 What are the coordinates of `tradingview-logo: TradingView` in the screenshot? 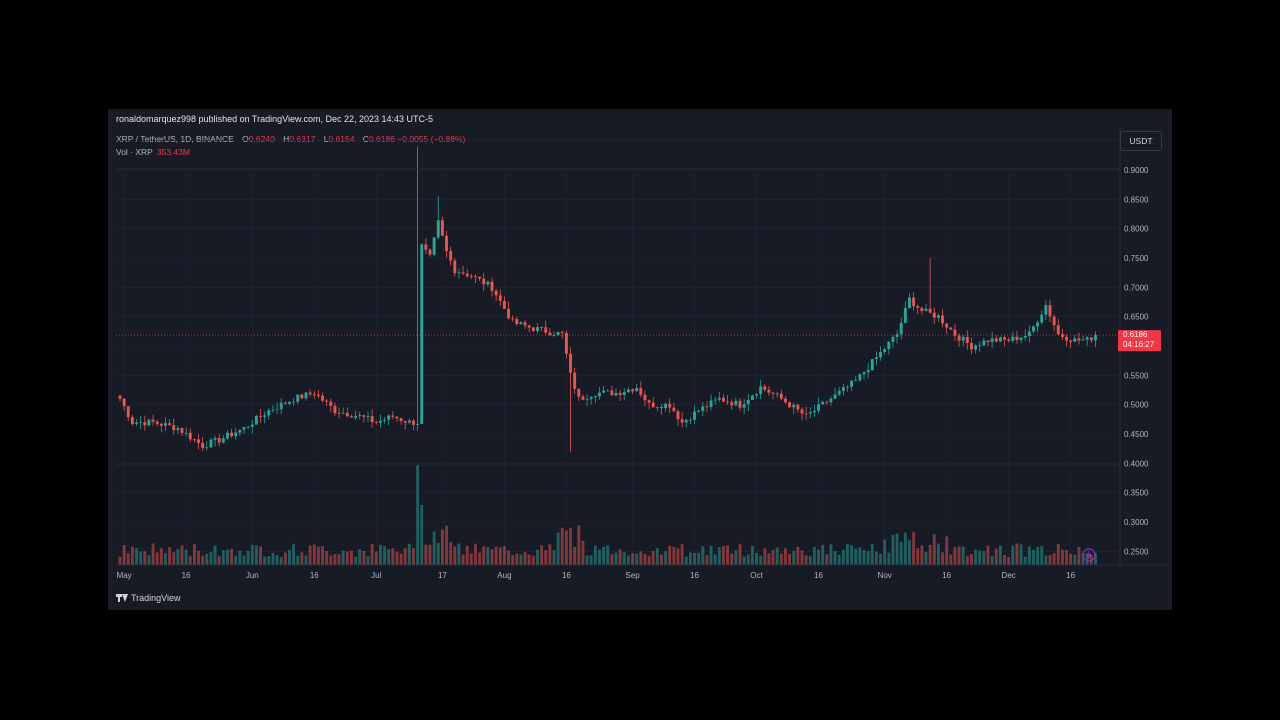 It's located at (148, 598).